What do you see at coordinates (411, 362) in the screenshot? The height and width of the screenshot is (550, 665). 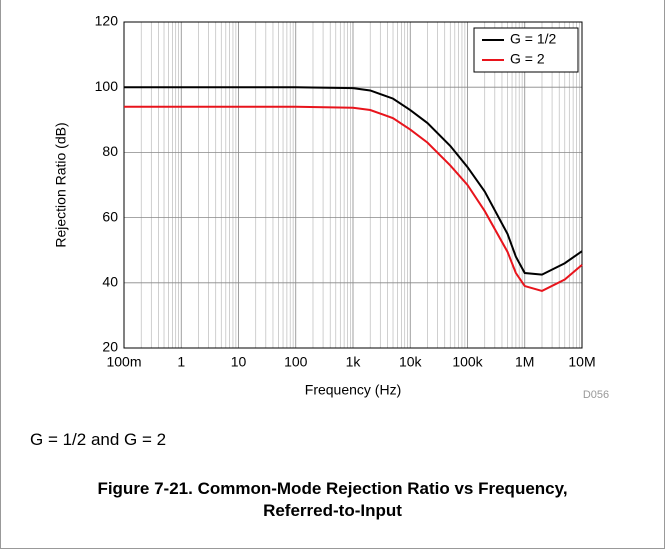 I see `x-tick-label: 10k` at bounding box center [411, 362].